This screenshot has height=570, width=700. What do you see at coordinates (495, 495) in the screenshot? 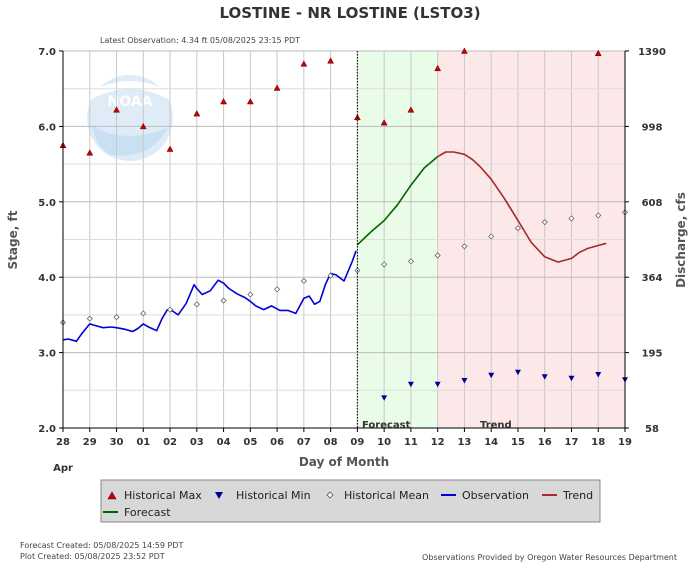
I see `legend-observation-label: Observation` at bounding box center [495, 495].